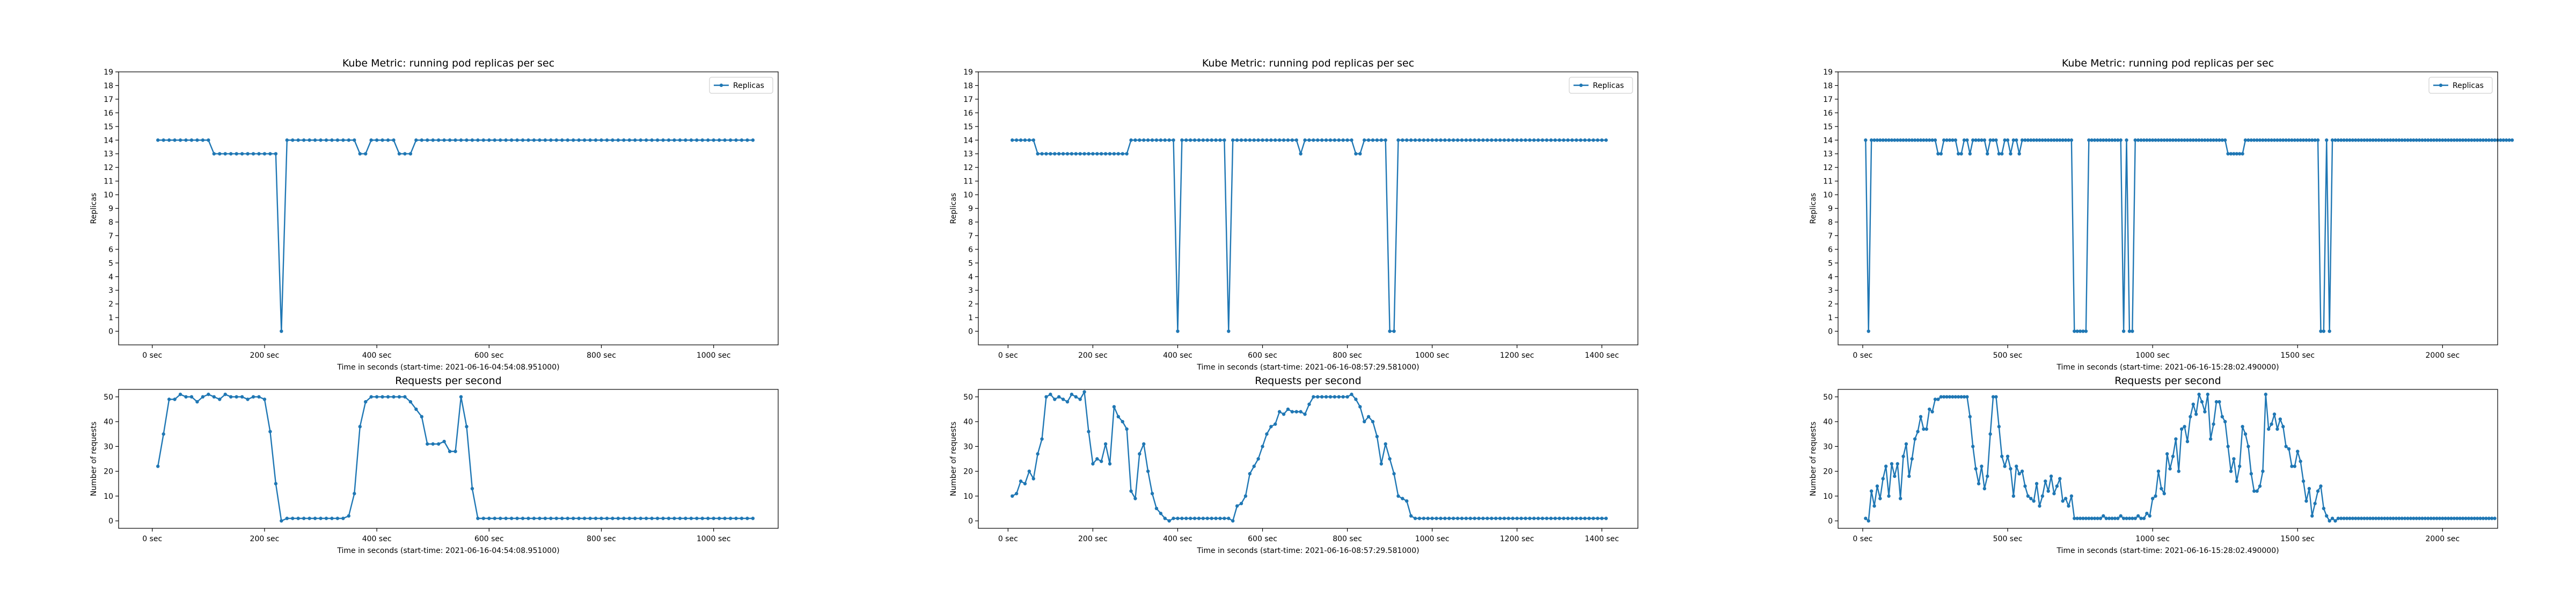 The height and width of the screenshot is (590, 2576). What do you see at coordinates (108, 154) in the screenshot?
I see `y-tick-label: 13` at bounding box center [108, 154].